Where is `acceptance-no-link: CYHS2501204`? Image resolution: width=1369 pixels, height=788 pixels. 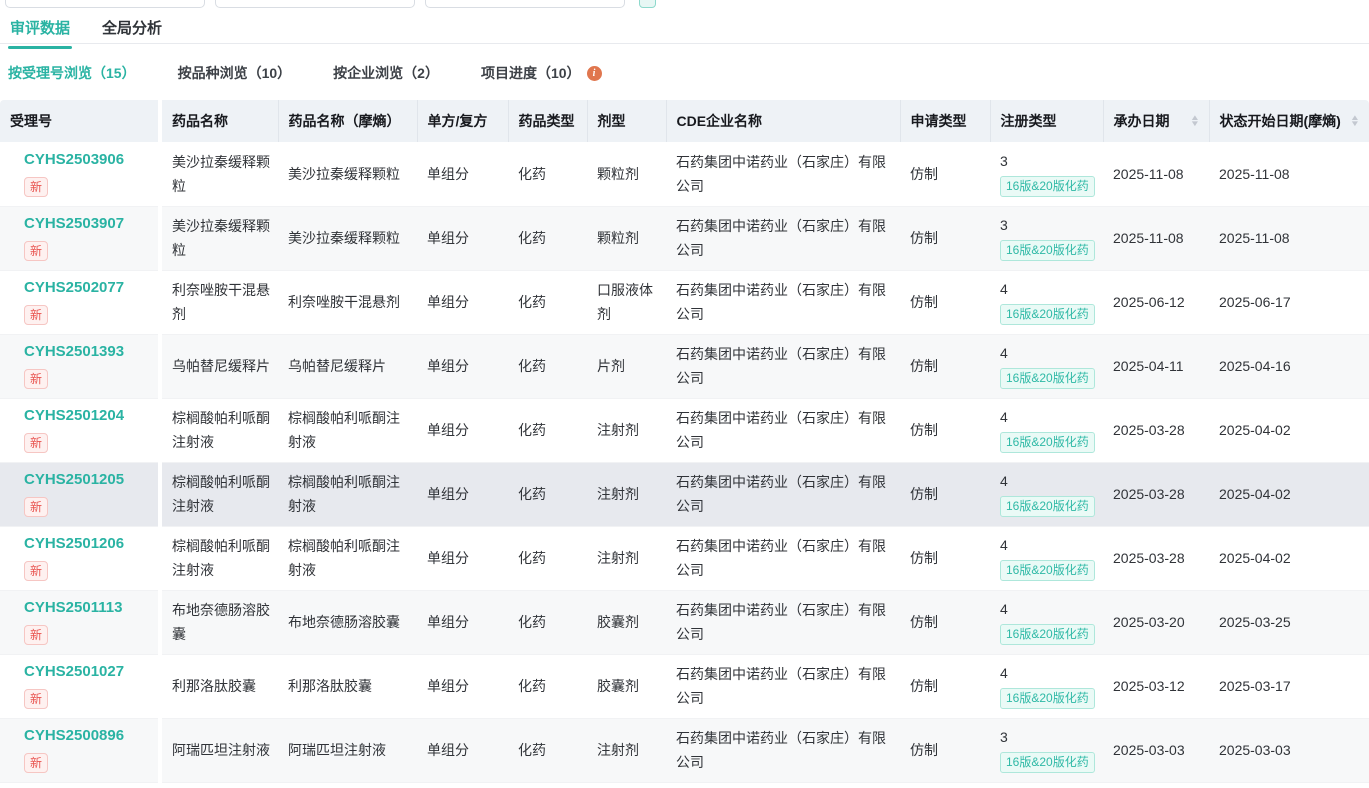
acceptance-no-link: CYHS2501204 is located at coordinates (74, 415).